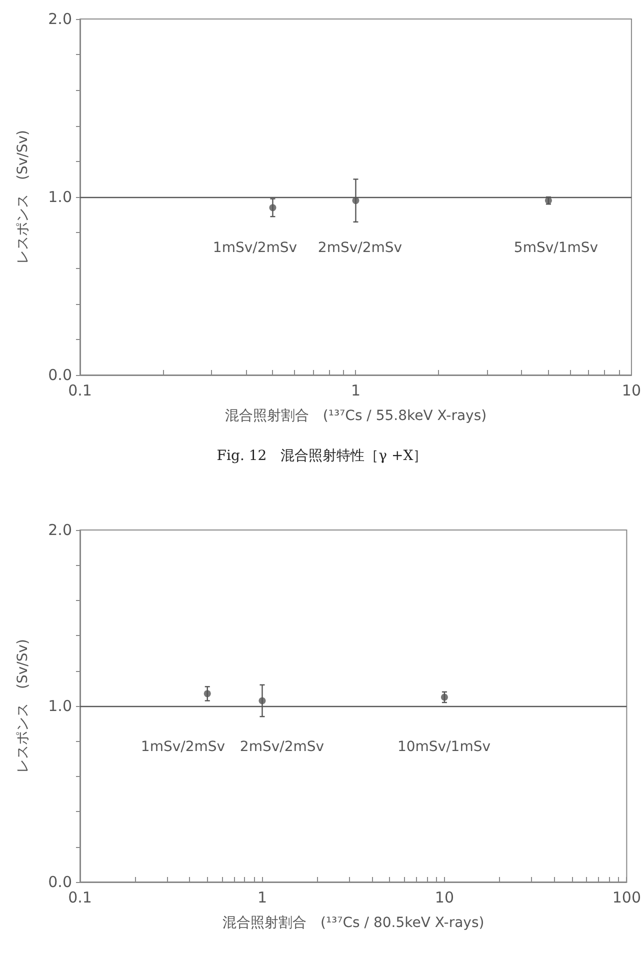 The image size is (644, 964). I want to click on caption: Fig. 12 混合照射特性［γ +X］, so click(322, 456).